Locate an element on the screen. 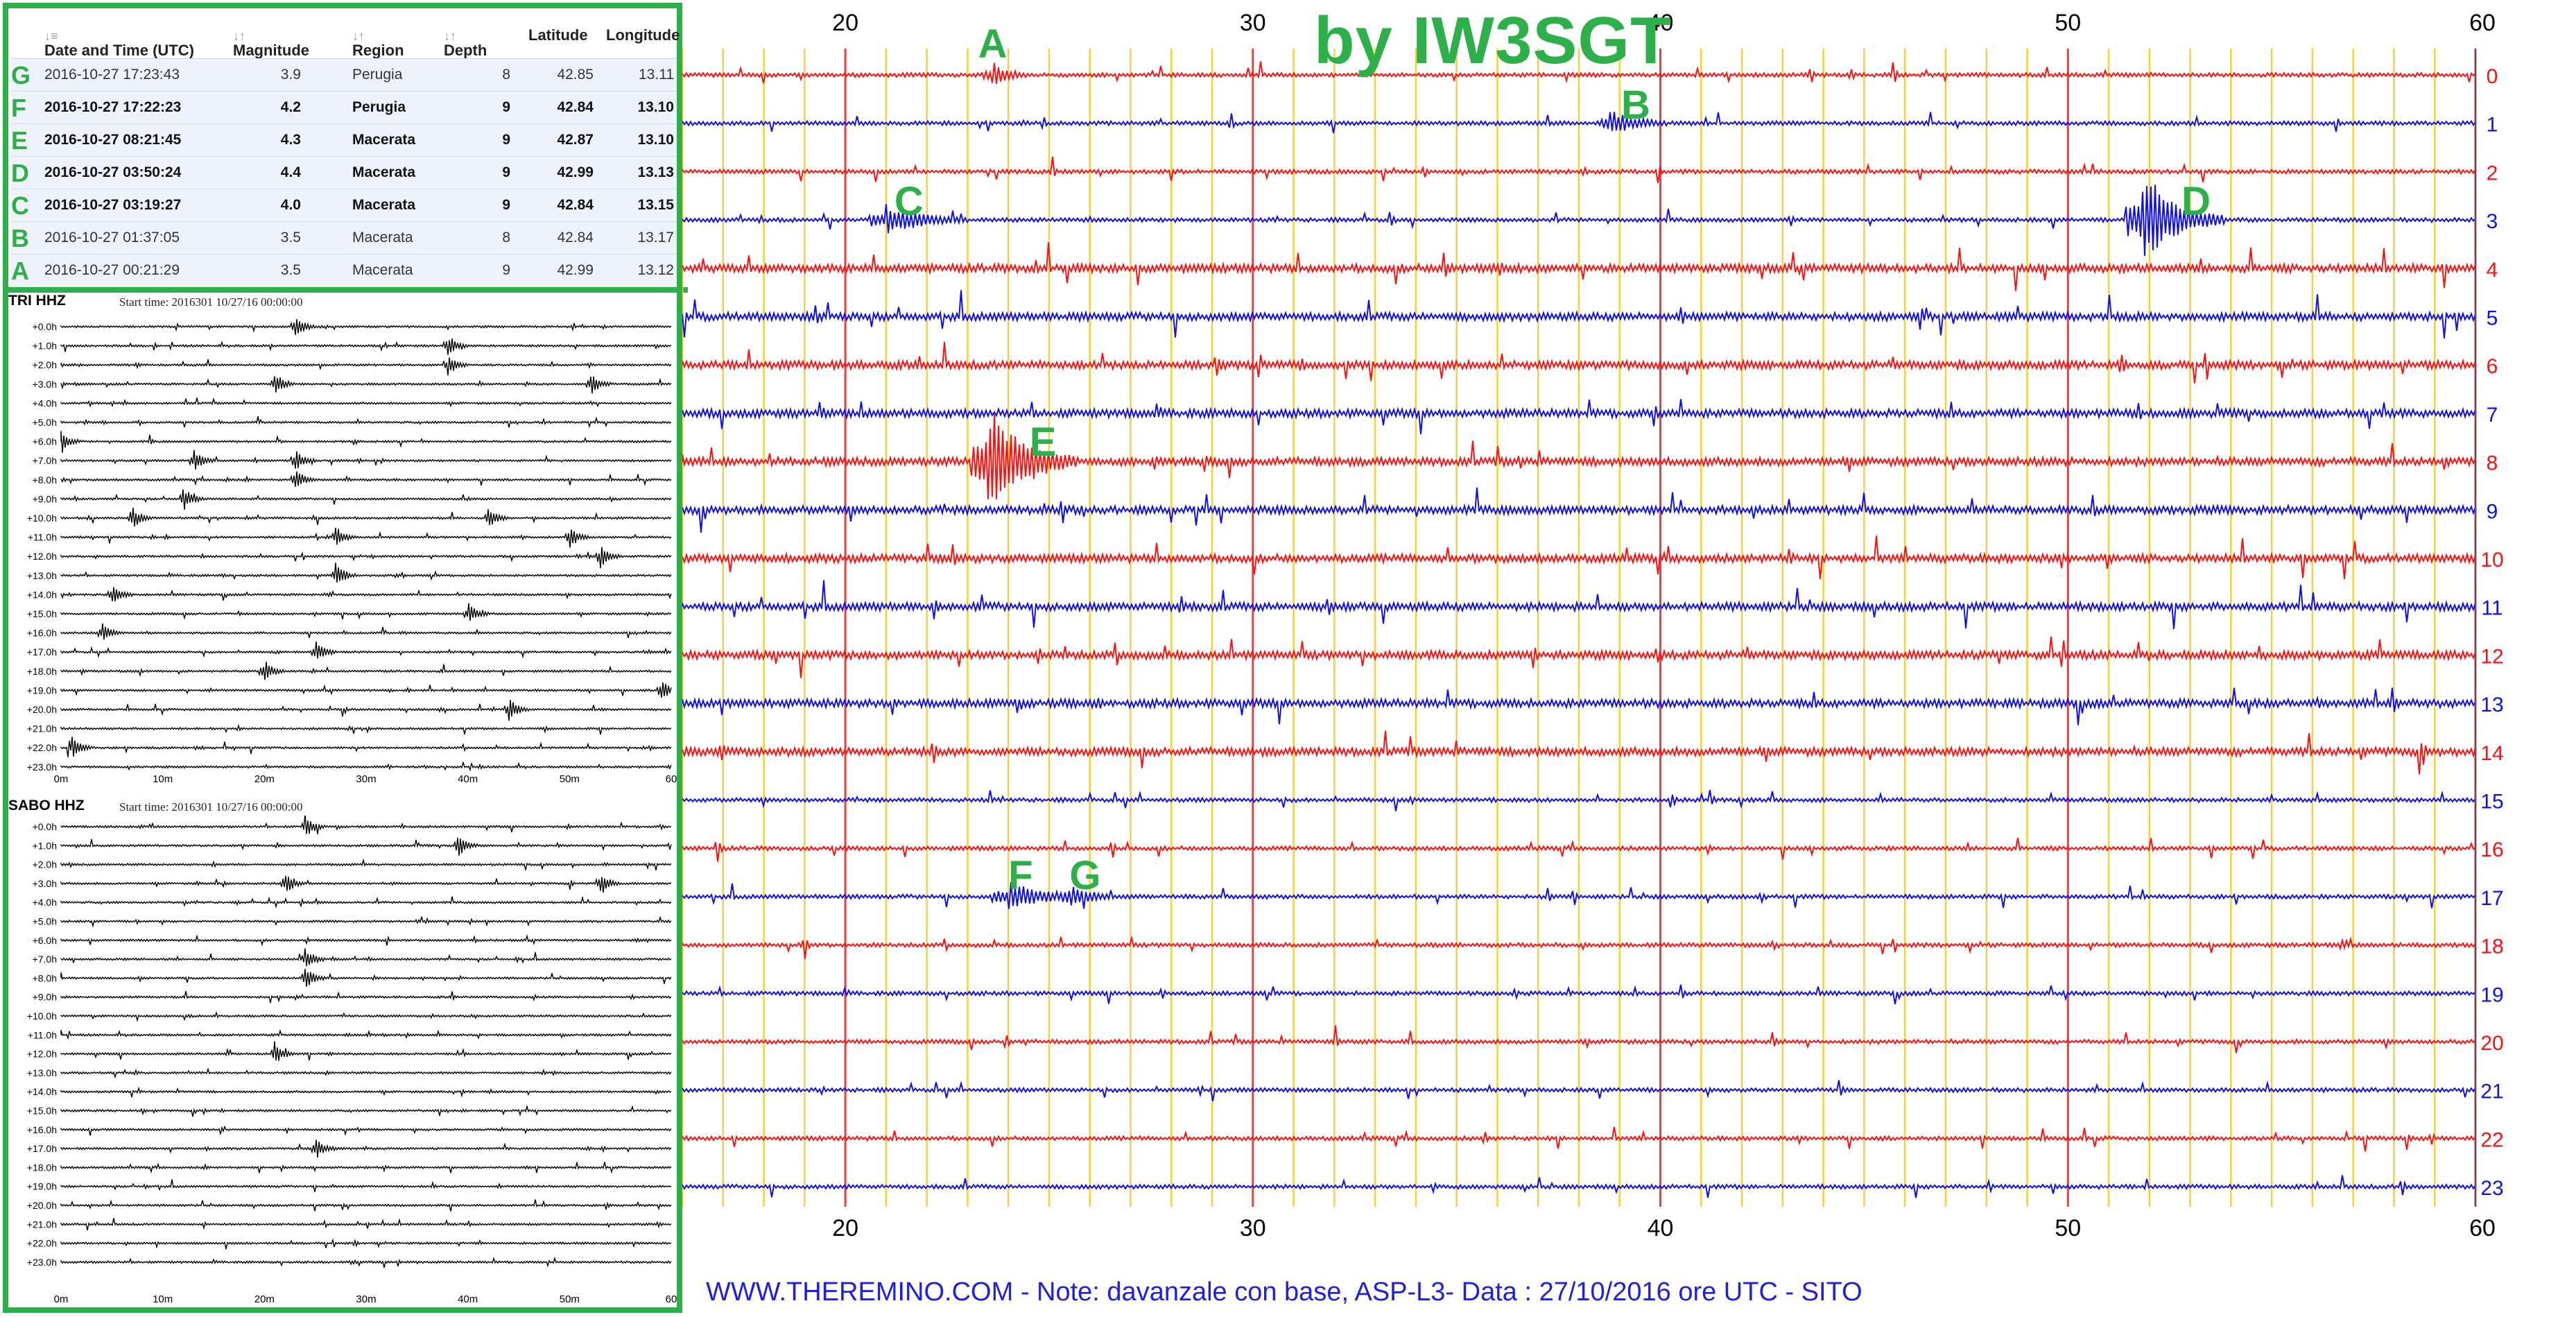 This screenshot has width=2576, height=1317. x-tick-label-top: 30 is located at coordinates (1253, 23).